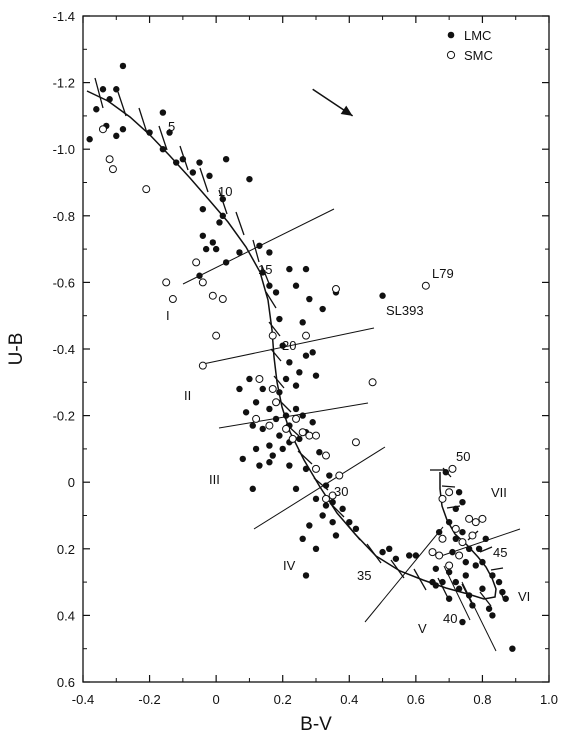  Describe the element at coordinates (499, 492) in the screenshot. I see `group-label-vii: VII` at that location.